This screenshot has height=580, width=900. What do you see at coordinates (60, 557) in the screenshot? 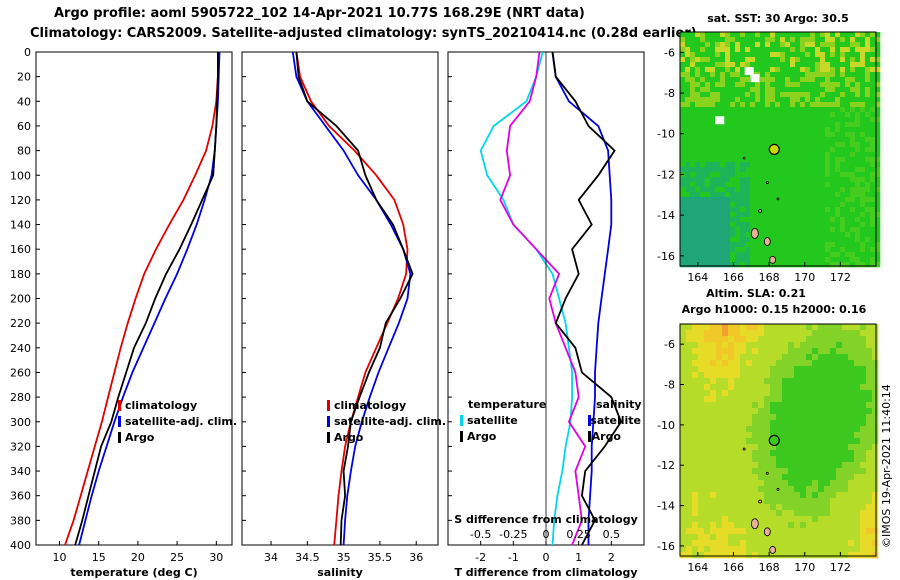
I see `x-tick-label: 10` at bounding box center [60, 557].